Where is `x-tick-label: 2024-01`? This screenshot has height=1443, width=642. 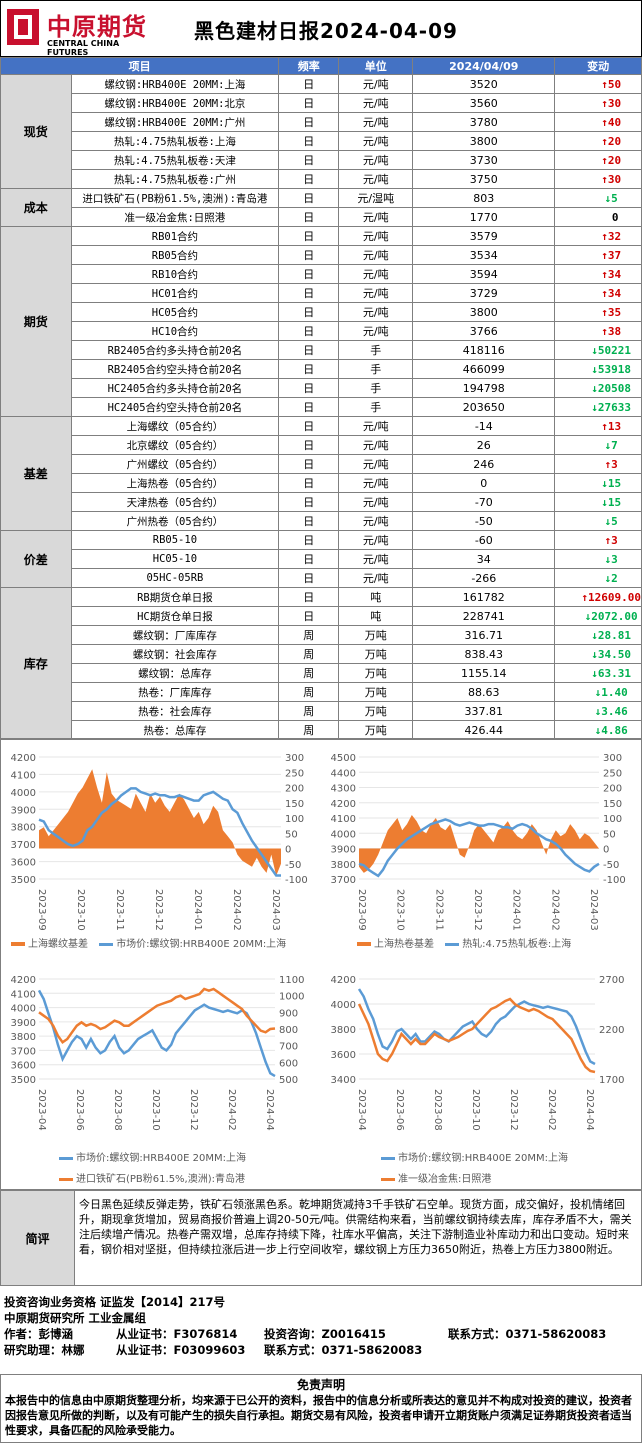
x-tick-label: 2024-01 is located at coordinates (197, 910).